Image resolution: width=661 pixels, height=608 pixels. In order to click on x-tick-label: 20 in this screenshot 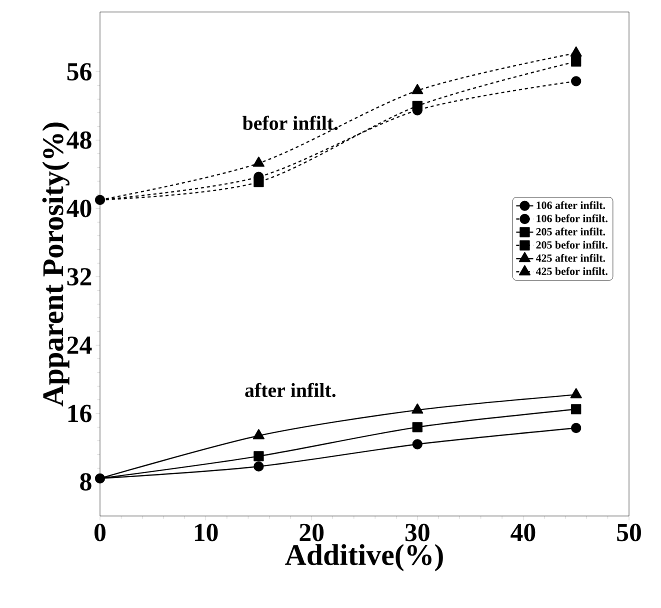, I will do `click(312, 533)`.